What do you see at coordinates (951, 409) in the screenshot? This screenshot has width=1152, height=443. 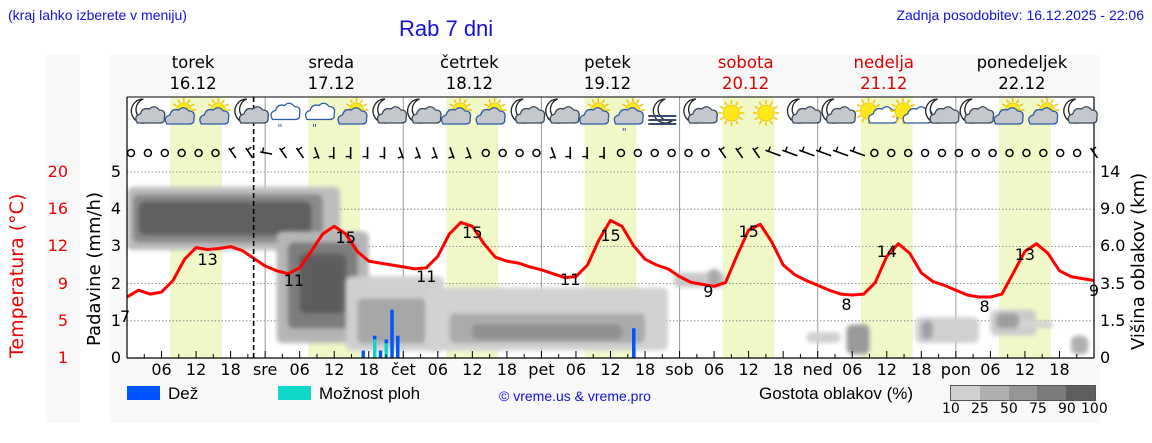 I see `cloud-density-scale-label: 10` at bounding box center [951, 409].